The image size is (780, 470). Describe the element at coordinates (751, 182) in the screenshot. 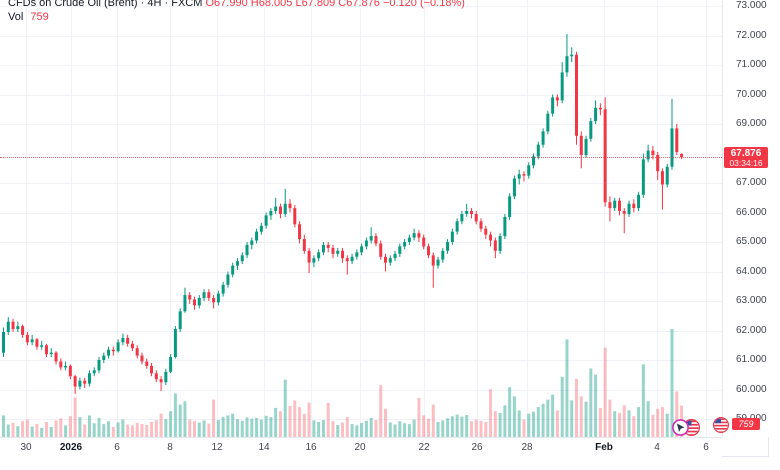

I see `price-tick-label: 67.000` at that location.